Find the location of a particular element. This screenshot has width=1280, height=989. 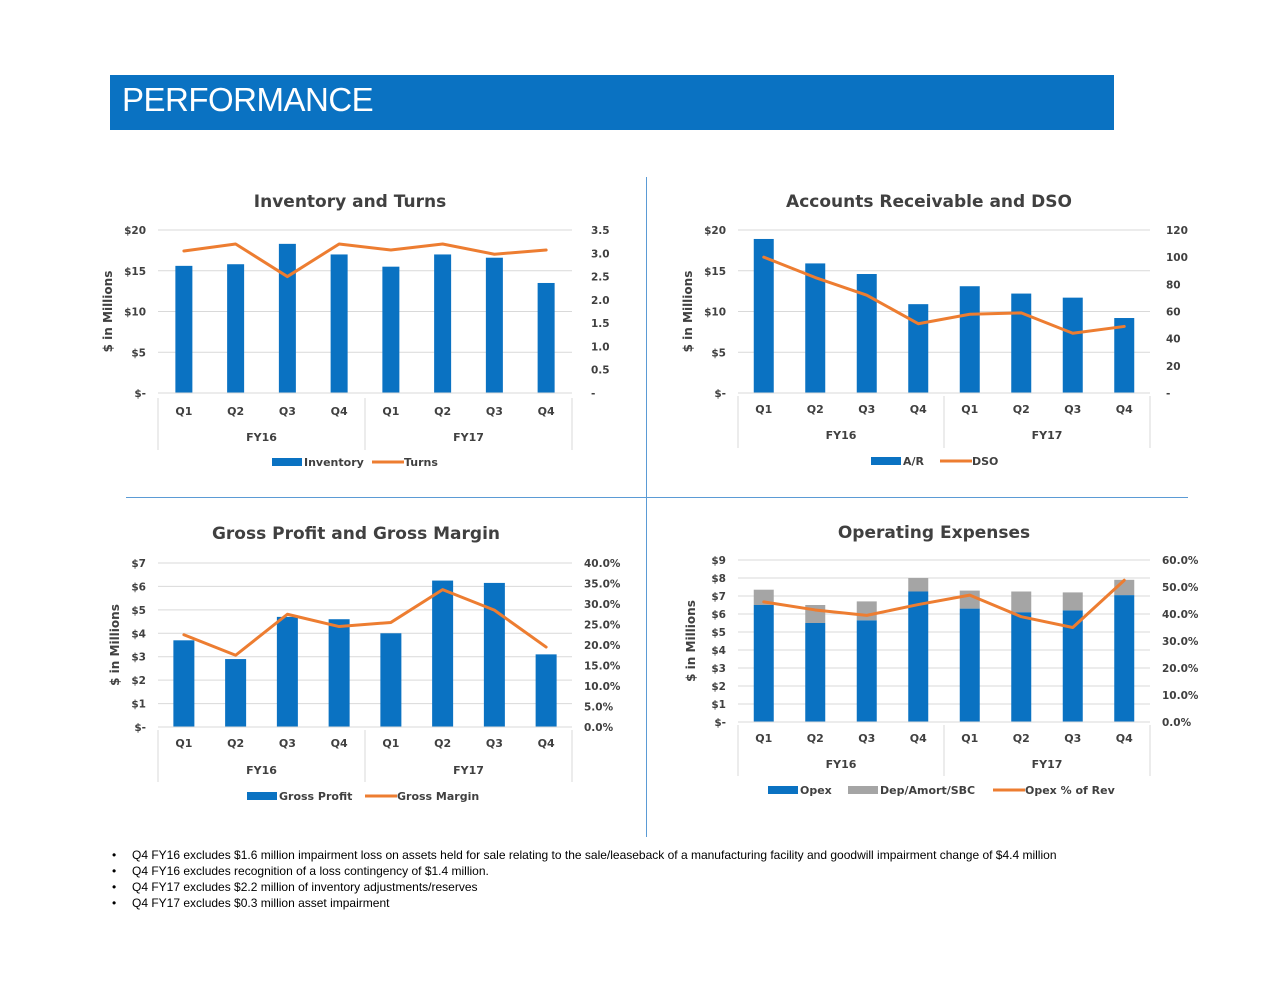

y2-tick-label: 10.0% is located at coordinates (602, 687).